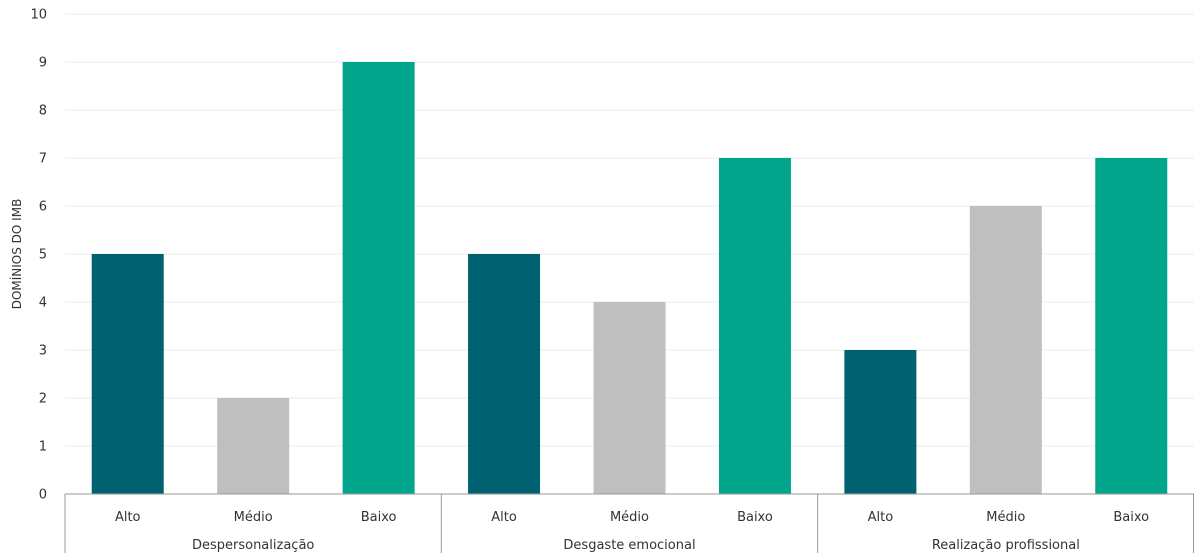  Describe the element at coordinates (1006, 545) in the screenshot. I see `x-group-label: Realização profissional` at that location.